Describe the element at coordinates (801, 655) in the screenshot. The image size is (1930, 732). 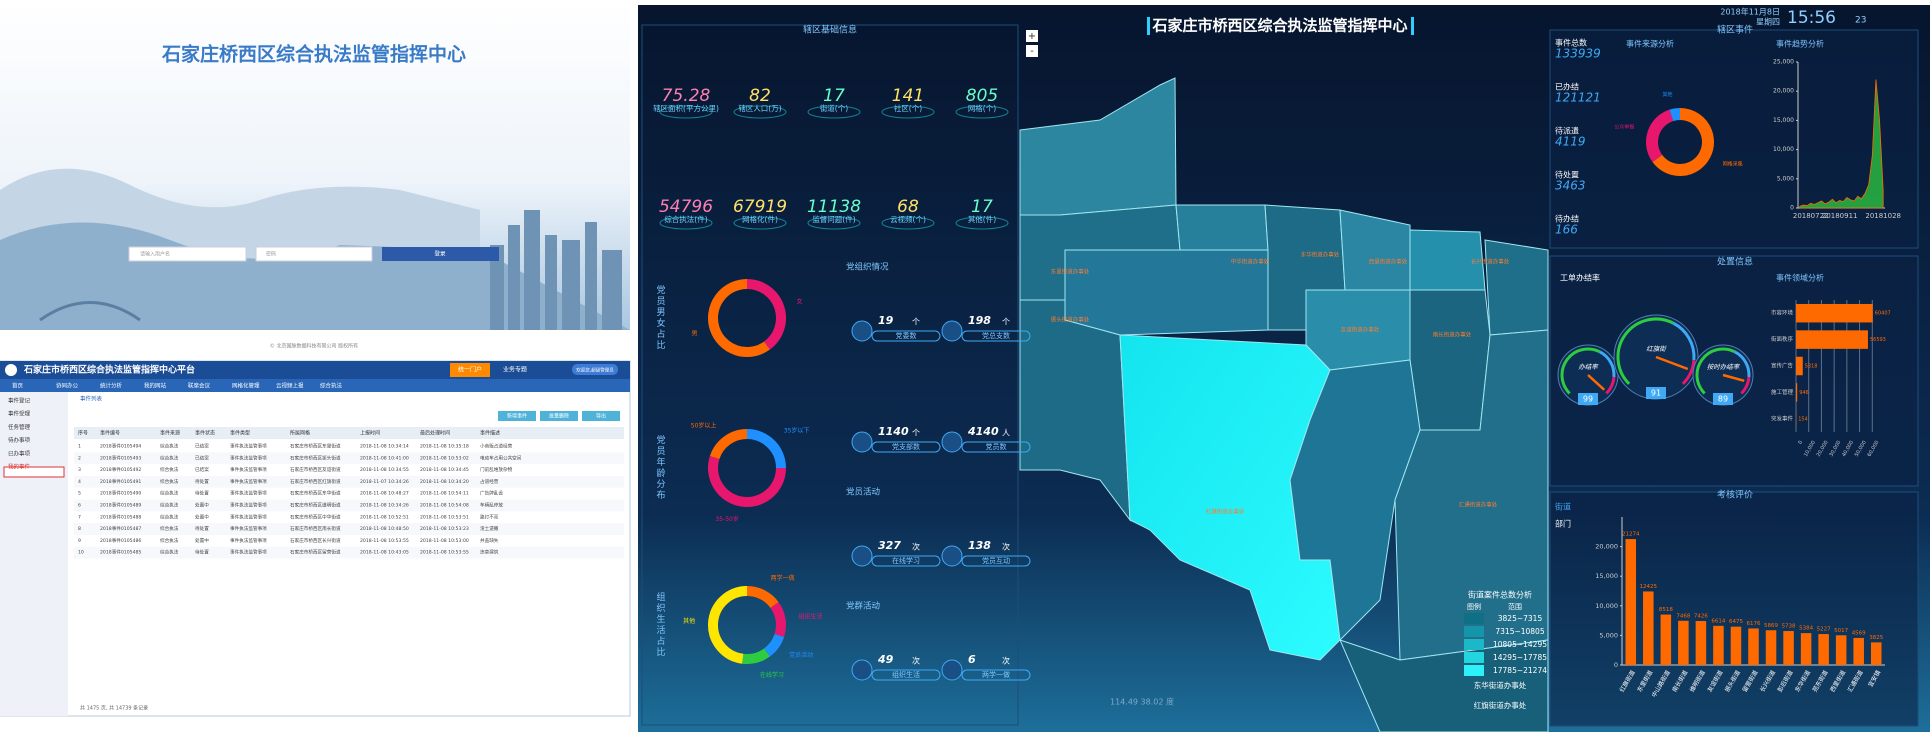
I see `donut-label: 党员活动` at that location.